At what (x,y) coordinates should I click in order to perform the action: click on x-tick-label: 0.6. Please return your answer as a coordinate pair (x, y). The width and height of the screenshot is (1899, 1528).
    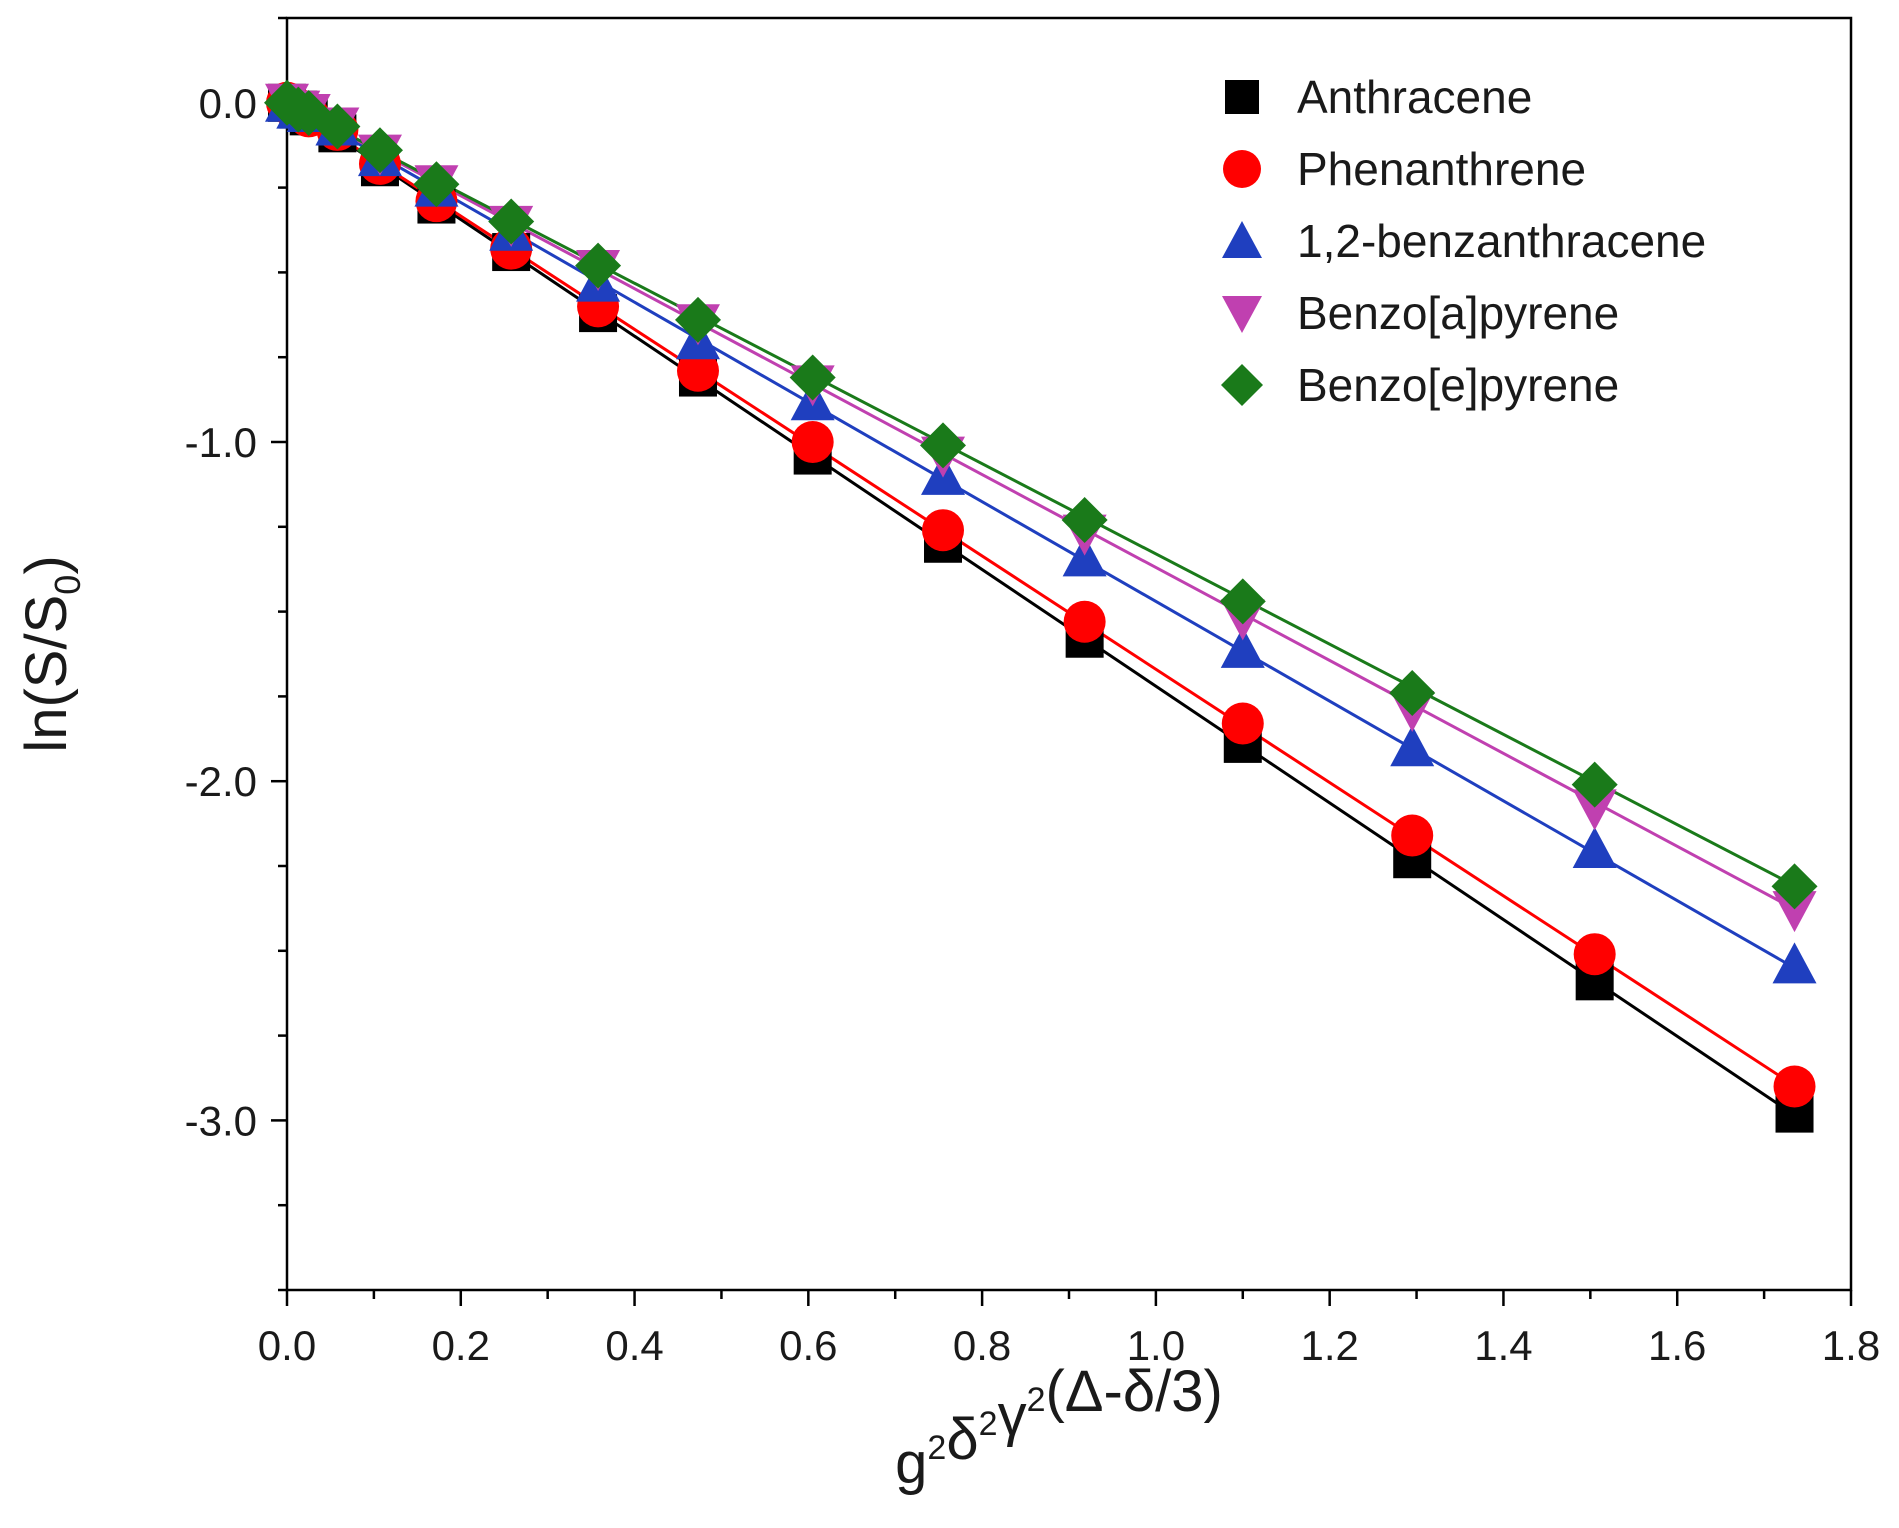
    Looking at the image, I should click on (808, 1345).